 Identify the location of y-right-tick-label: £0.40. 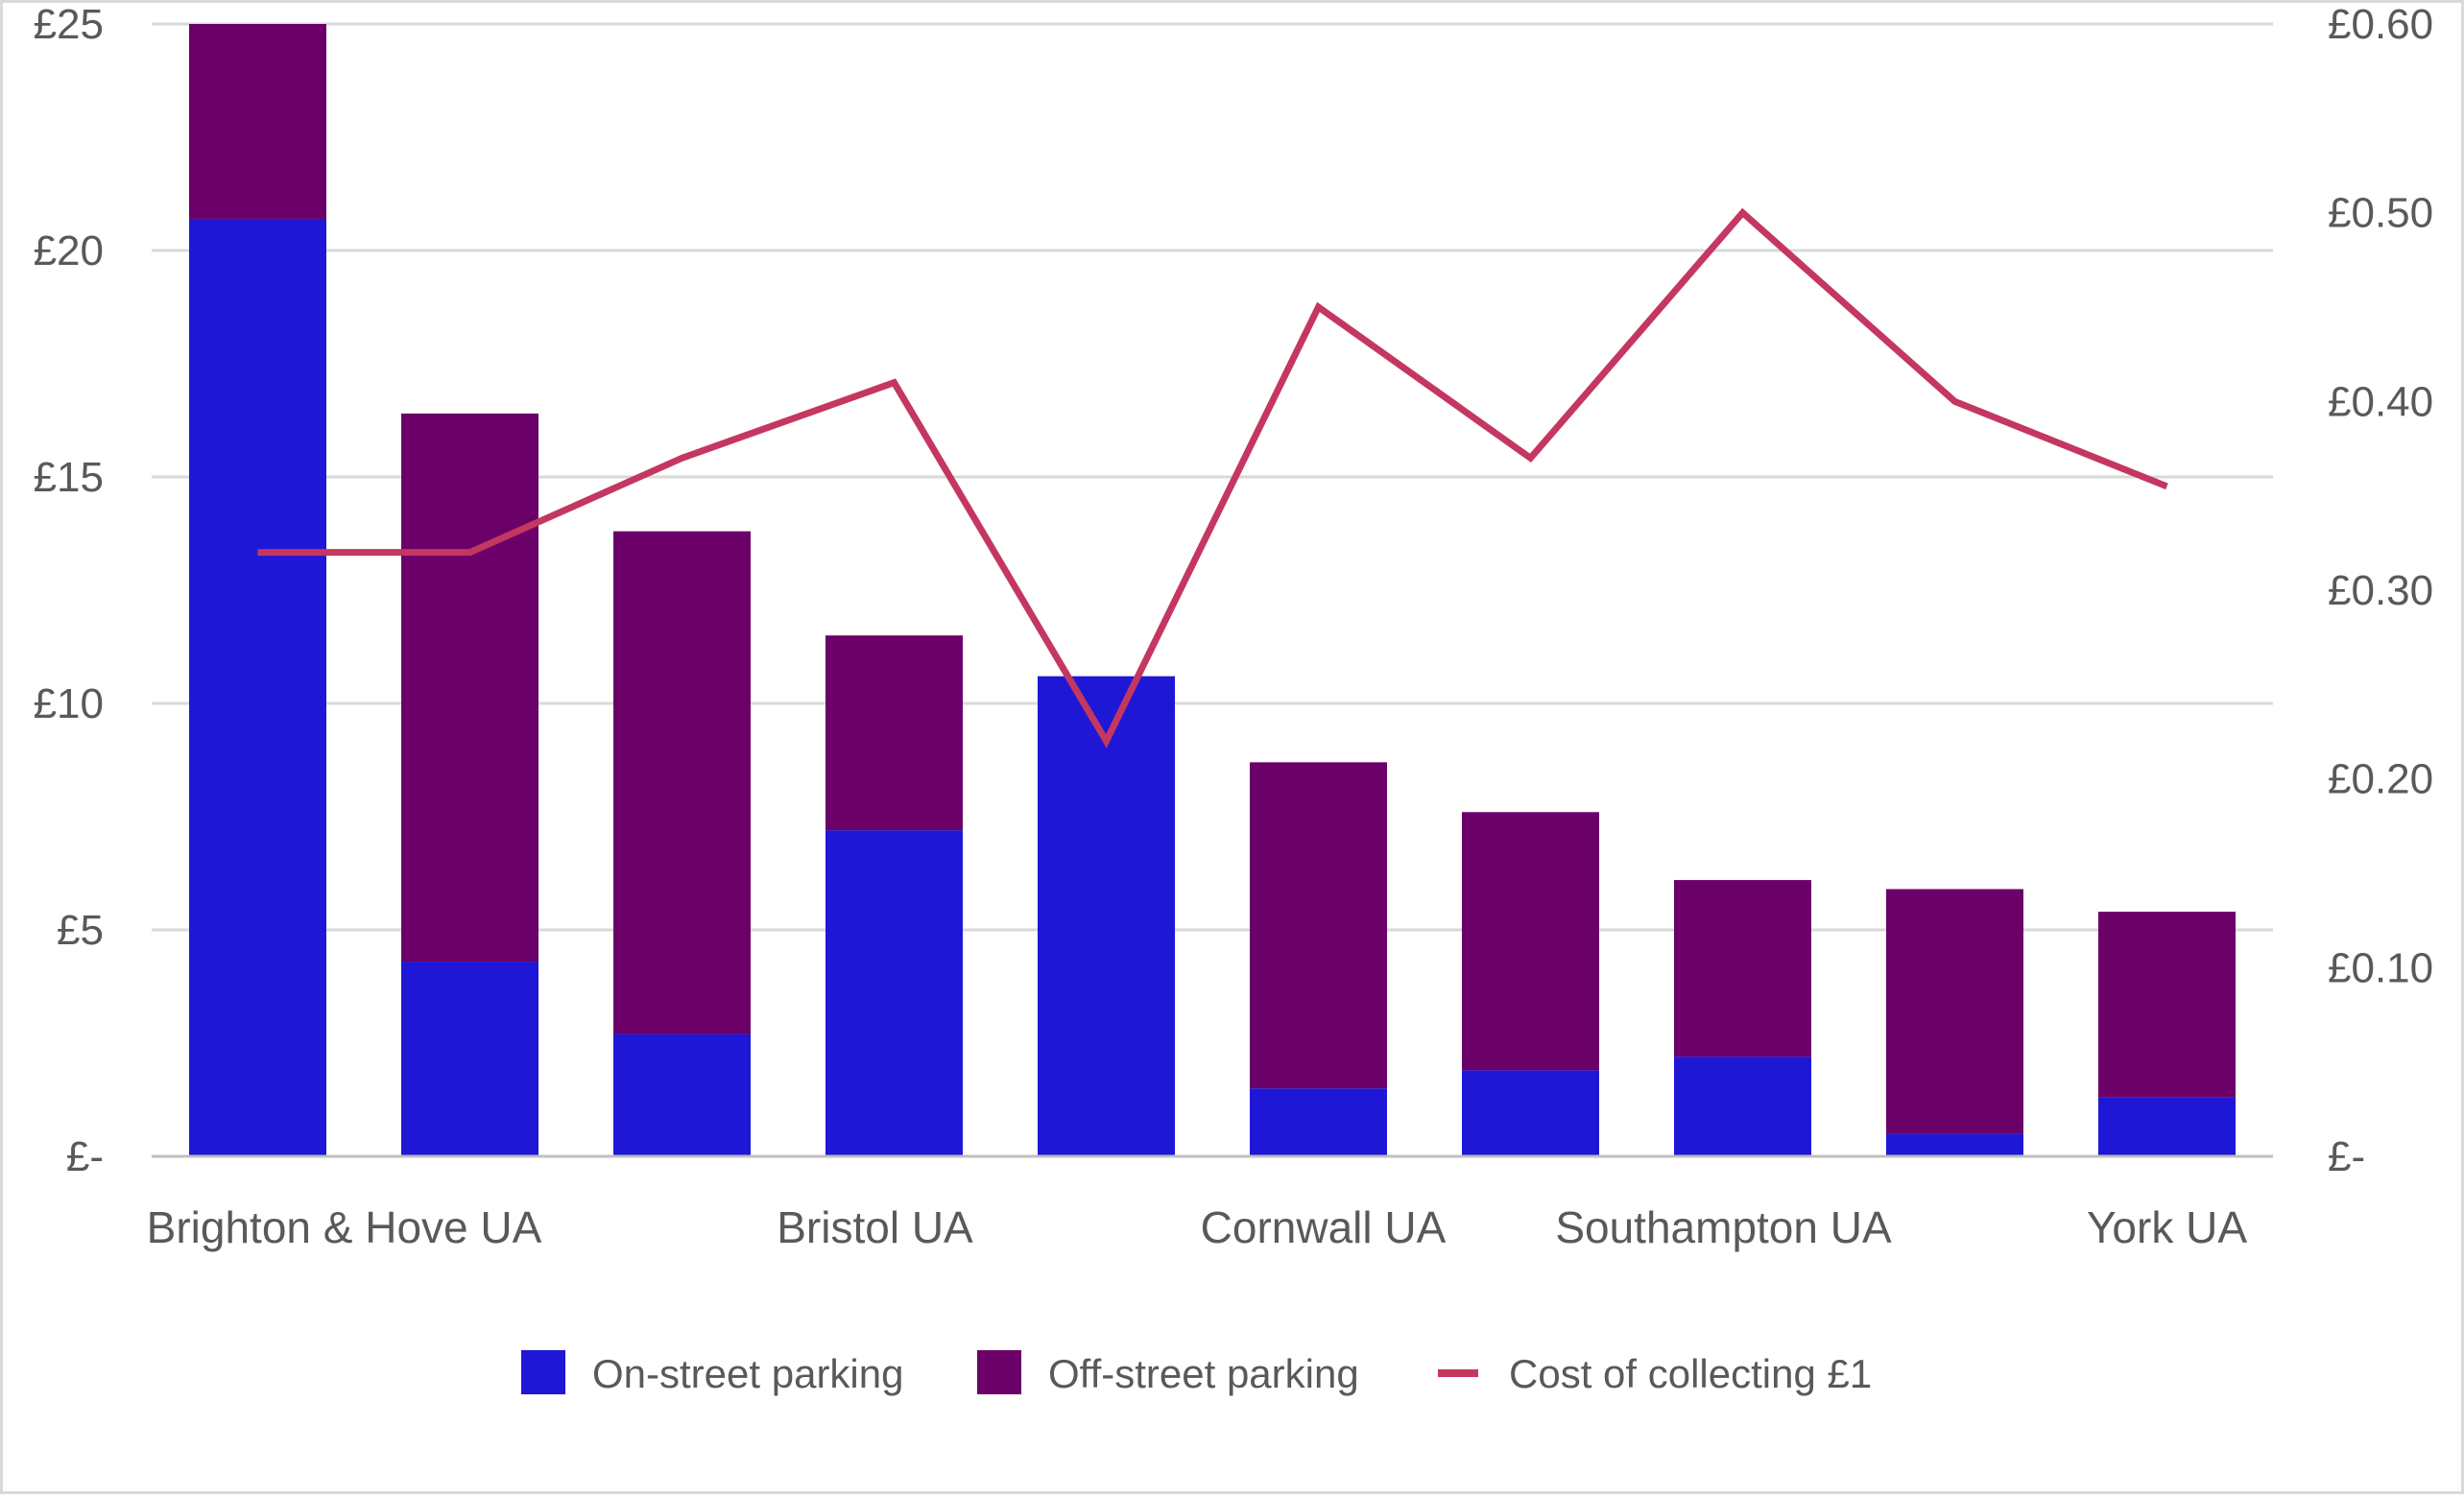
(2380, 401).